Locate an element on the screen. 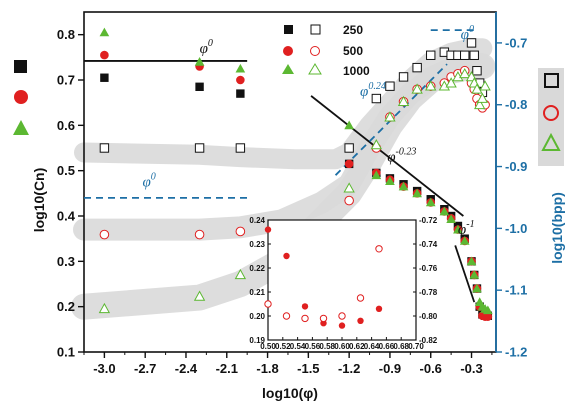 This screenshot has height=406, width=575. inset-x-tick-label-0-64: 0.64 is located at coordinates (372, 346).